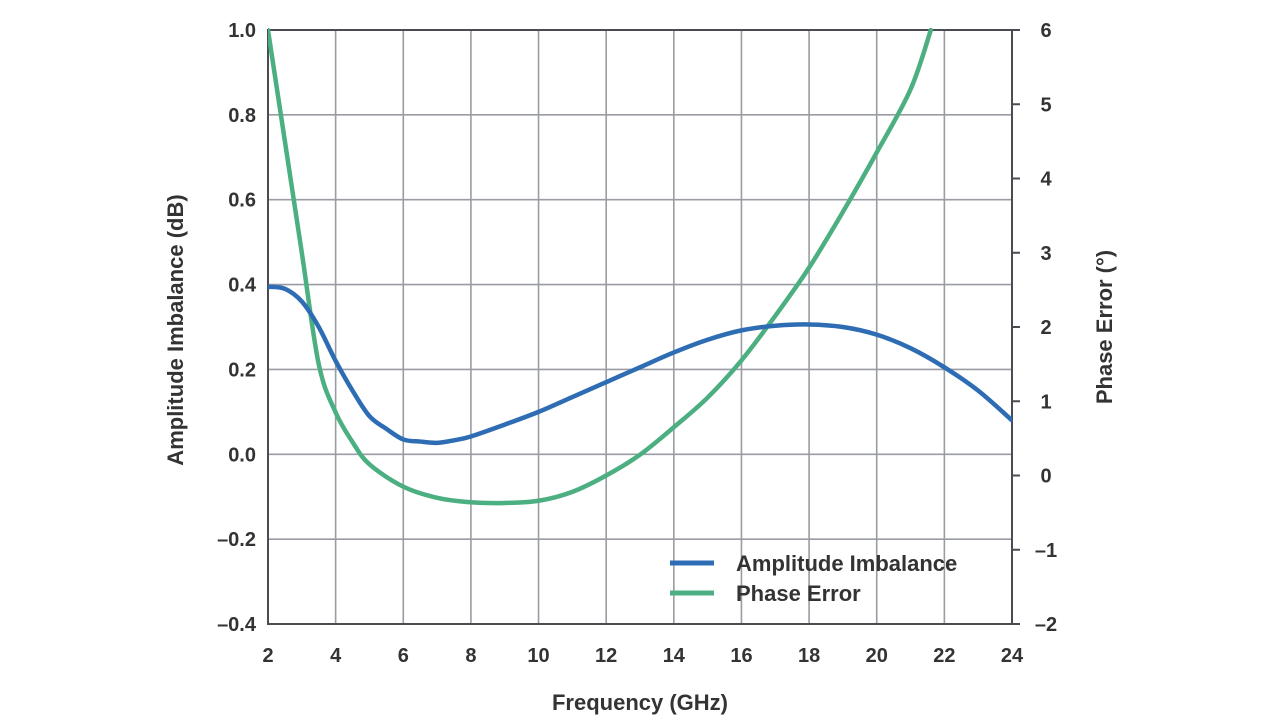 Image resolution: width=1280 pixels, height=720 pixels. I want to click on right-y-tick-label: 0, so click(1045, 477).